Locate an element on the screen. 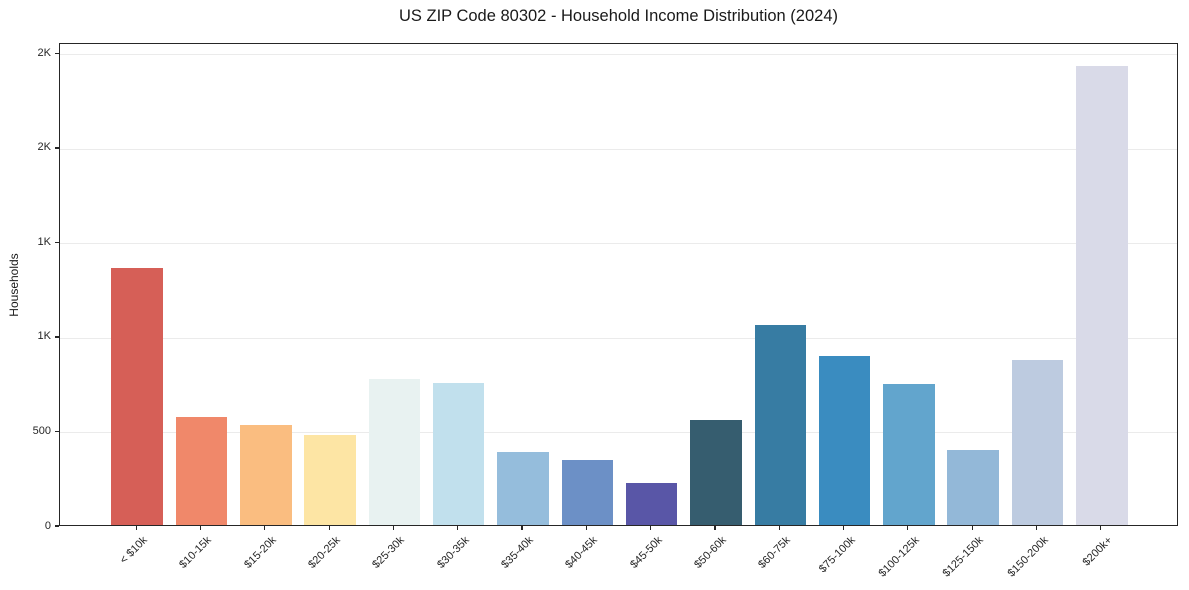 This screenshot has width=1189, height=590. bar-$10-15k is located at coordinates (201, 471).